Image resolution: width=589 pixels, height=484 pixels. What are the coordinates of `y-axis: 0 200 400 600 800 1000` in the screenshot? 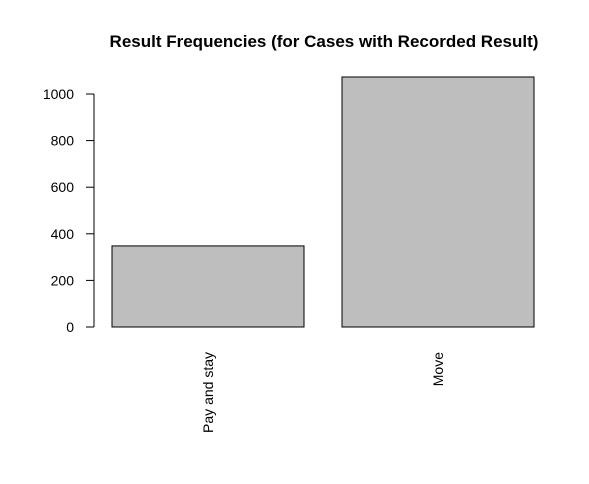 It's located at (69, 210).